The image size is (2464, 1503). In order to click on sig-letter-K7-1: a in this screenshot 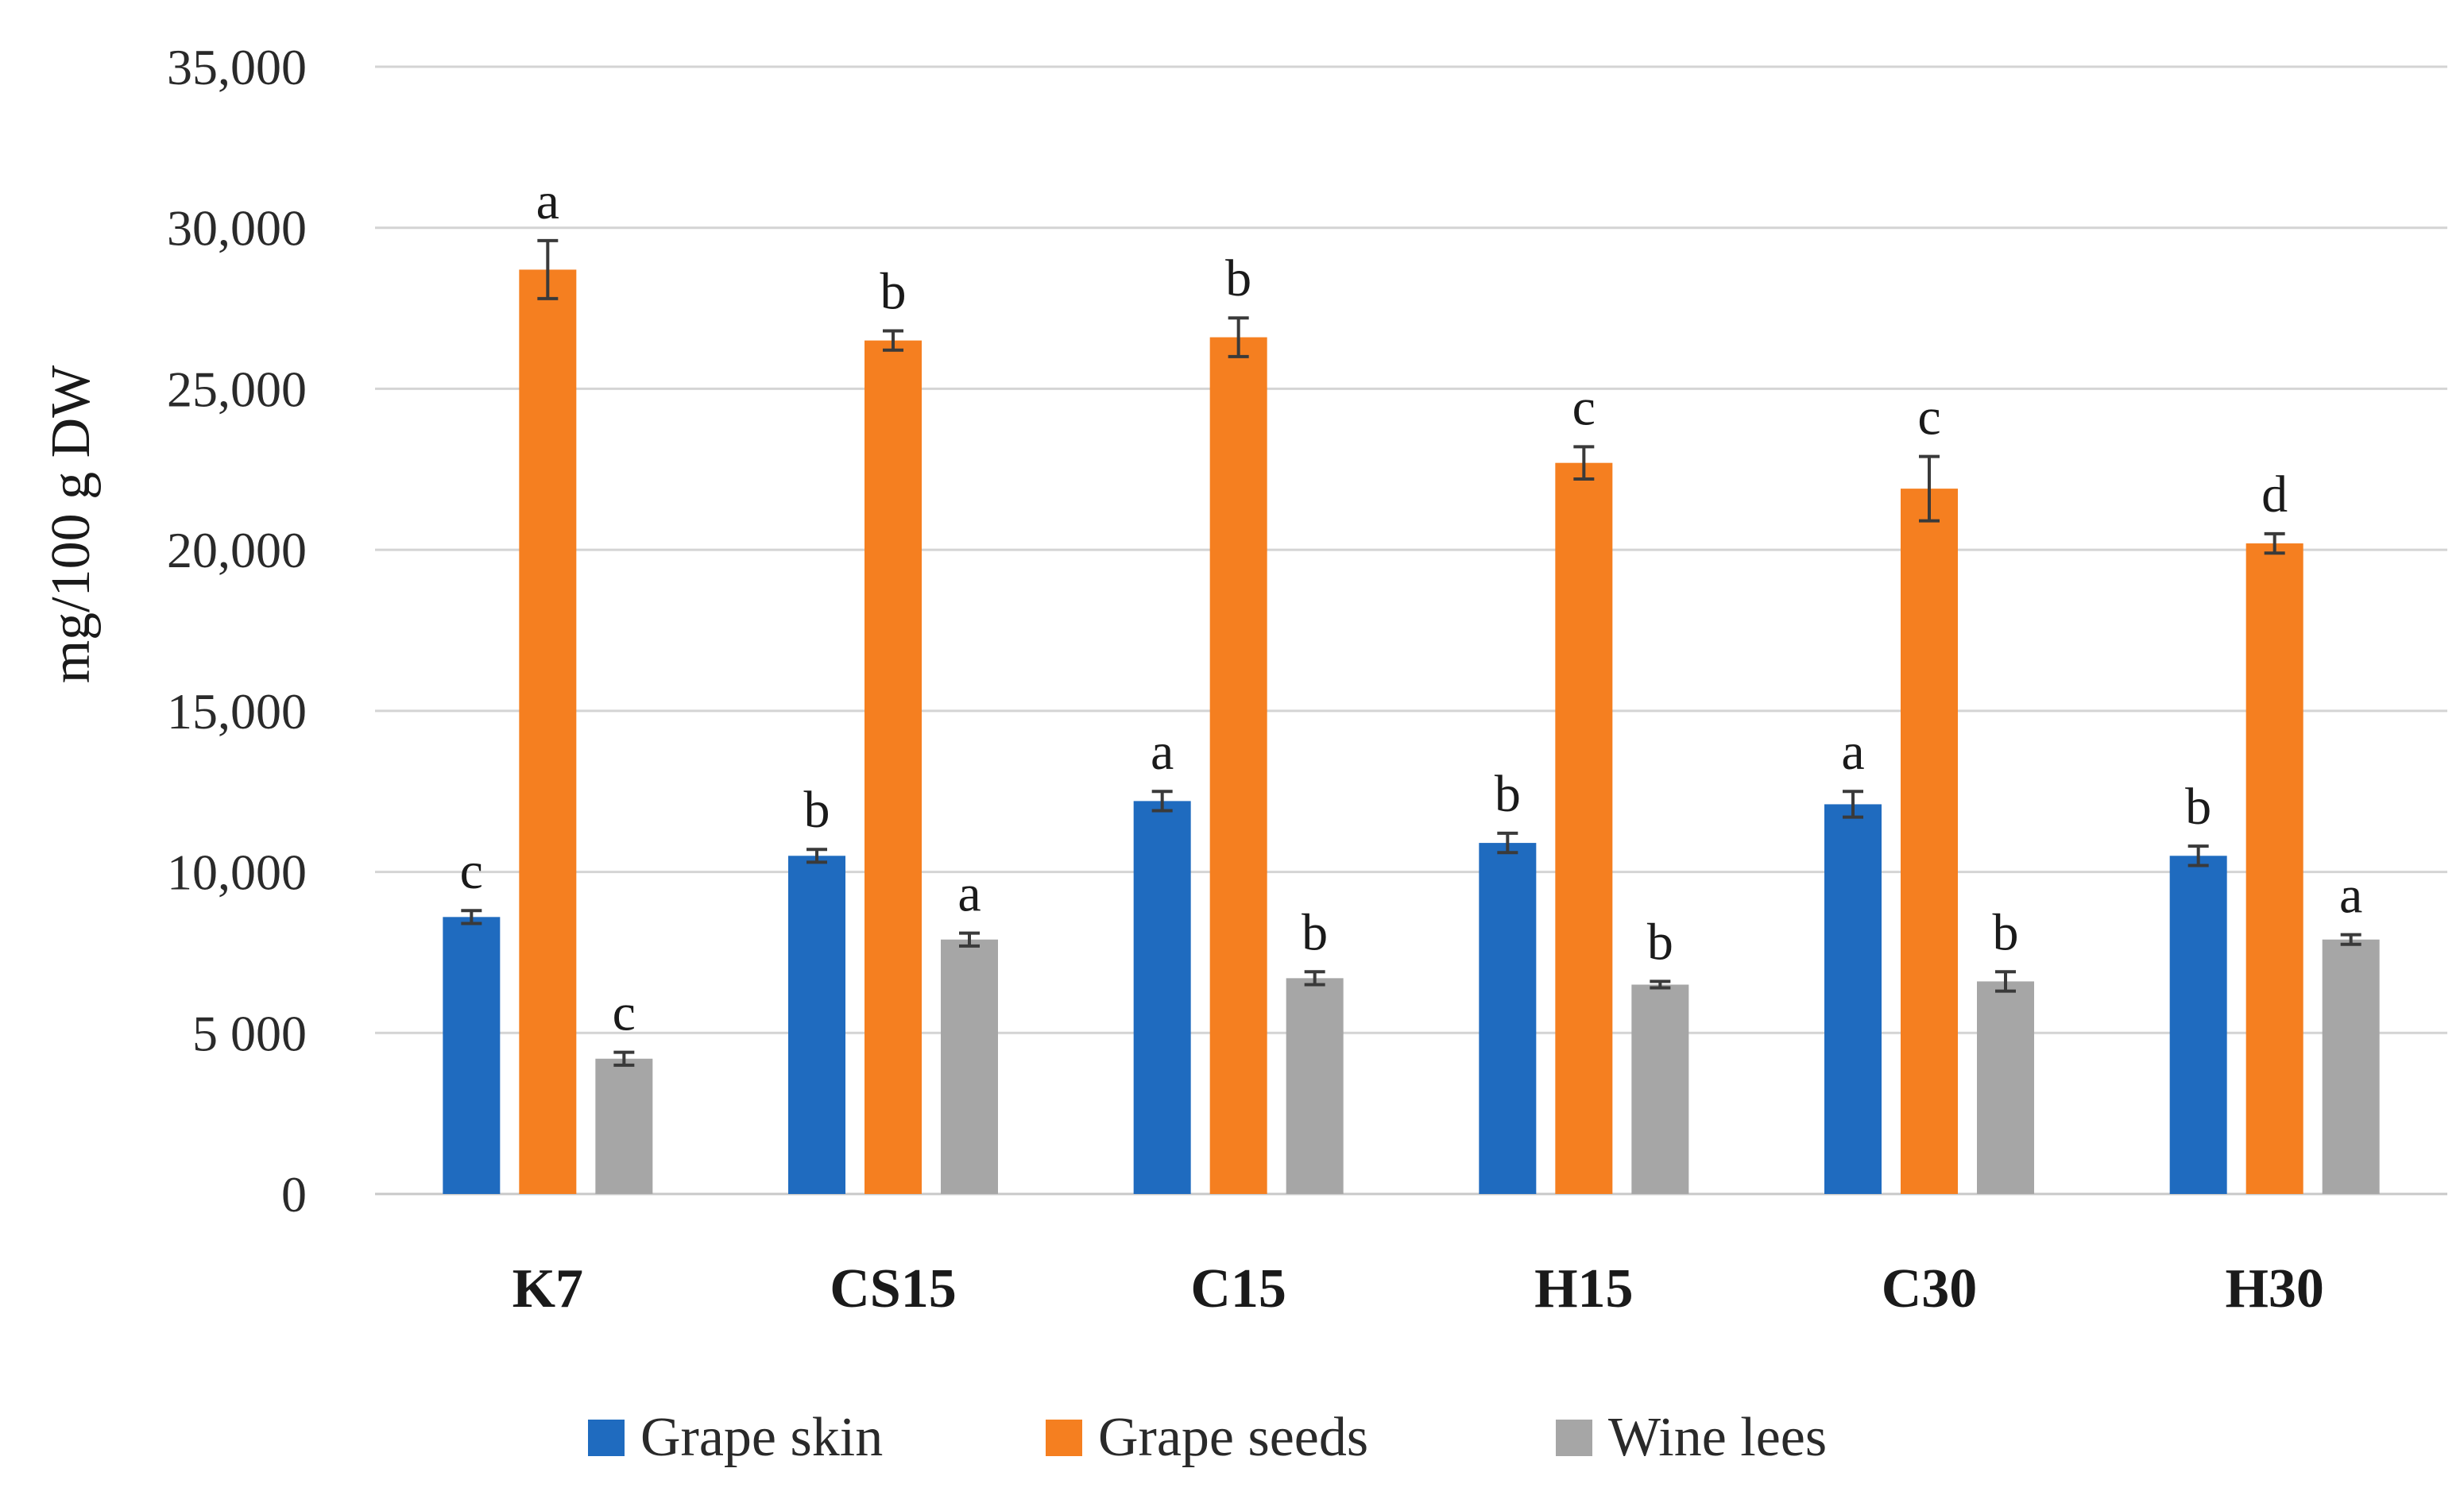, I will do `click(547, 201)`.